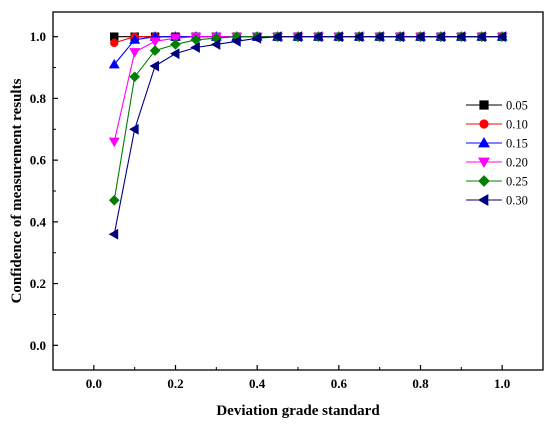 Image resolution: width=550 pixels, height=427 pixels. What do you see at coordinates (497, 125) in the screenshot?
I see `legend-item: 0.10` at bounding box center [497, 125].